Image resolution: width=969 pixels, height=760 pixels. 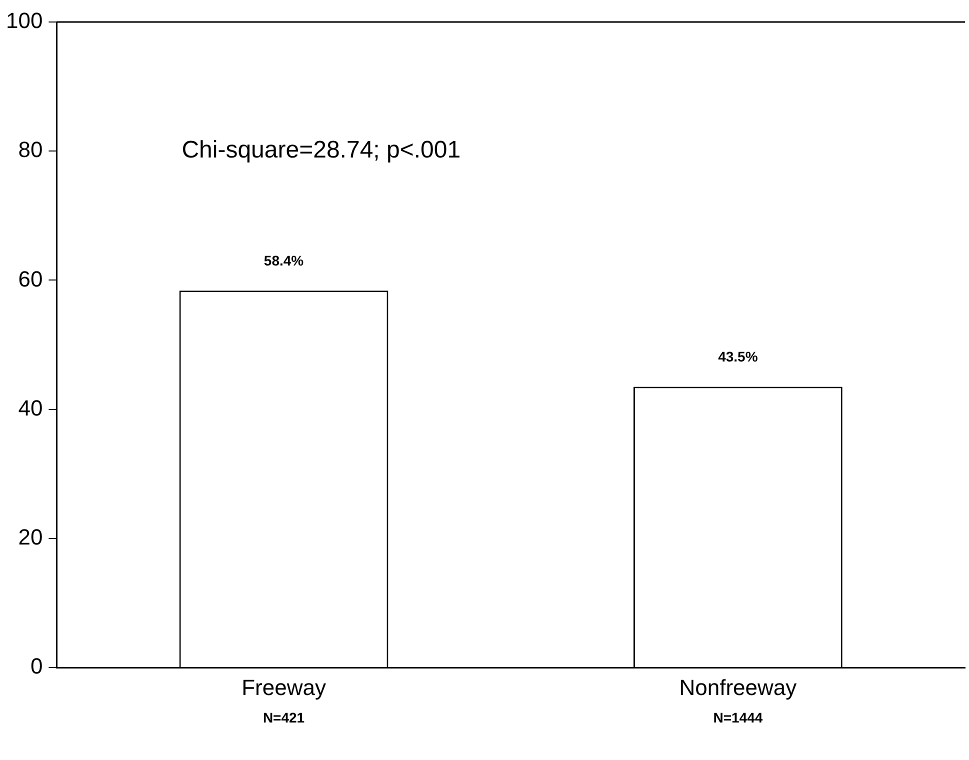 What do you see at coordinates (738, 717) in the screenshot?
I see `text: N=1444` at bounding box center [738, 717].